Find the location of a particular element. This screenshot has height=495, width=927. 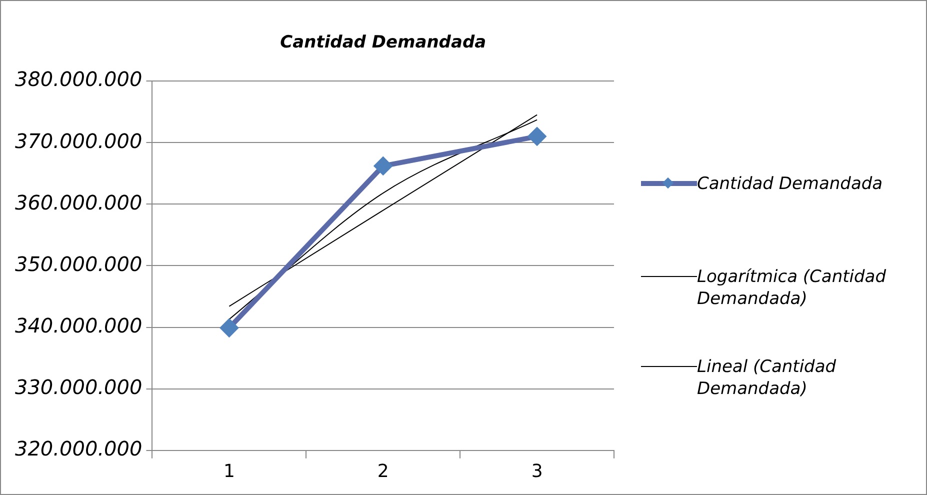

x-tick-label: 1 is located at coordinates (229, 471).